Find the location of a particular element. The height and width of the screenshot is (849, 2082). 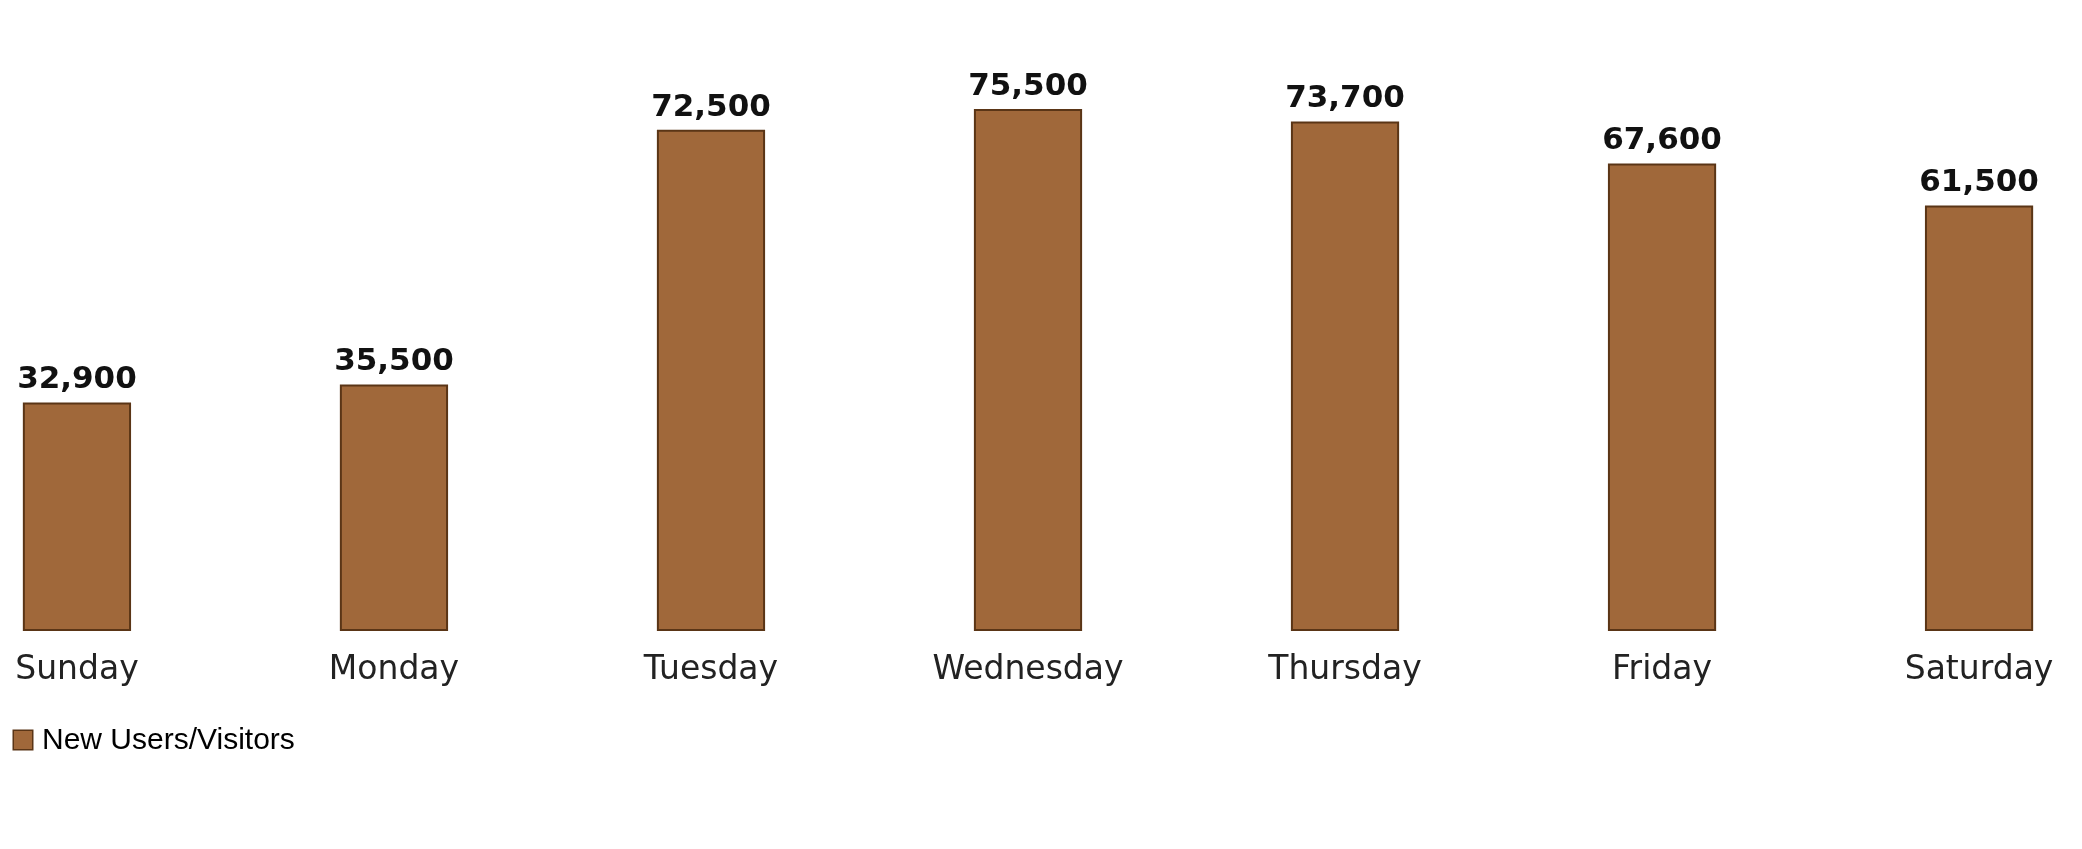

x-tick-label: Sunday is located at coordinates (77, 667).